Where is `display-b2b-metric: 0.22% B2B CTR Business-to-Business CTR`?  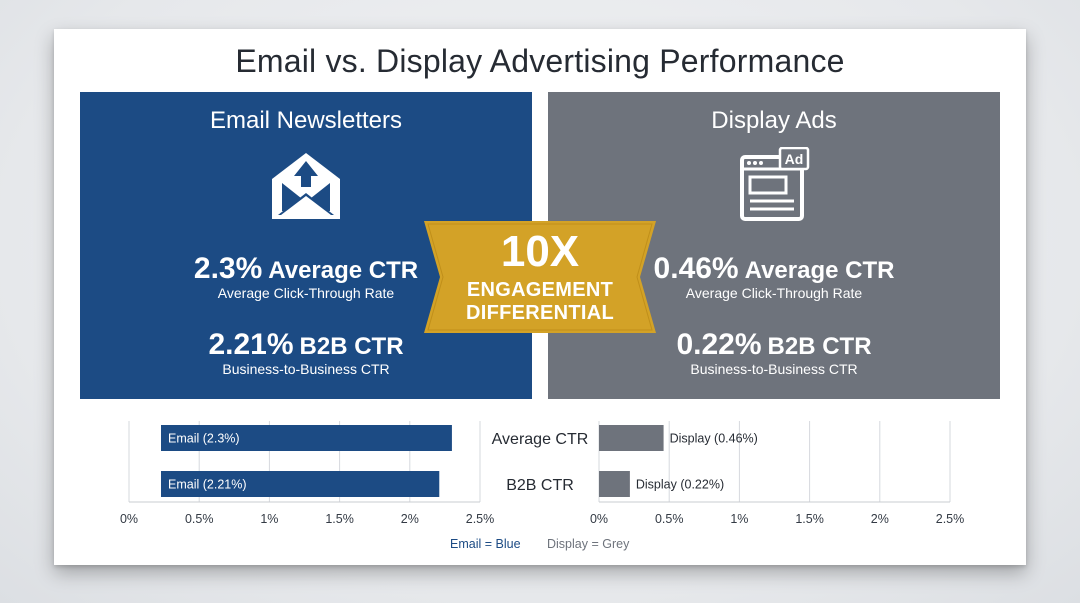
display-b2b-metric: 0.22% B2B CTR Business-to-Business CTR is located at coordinates (774, 352).